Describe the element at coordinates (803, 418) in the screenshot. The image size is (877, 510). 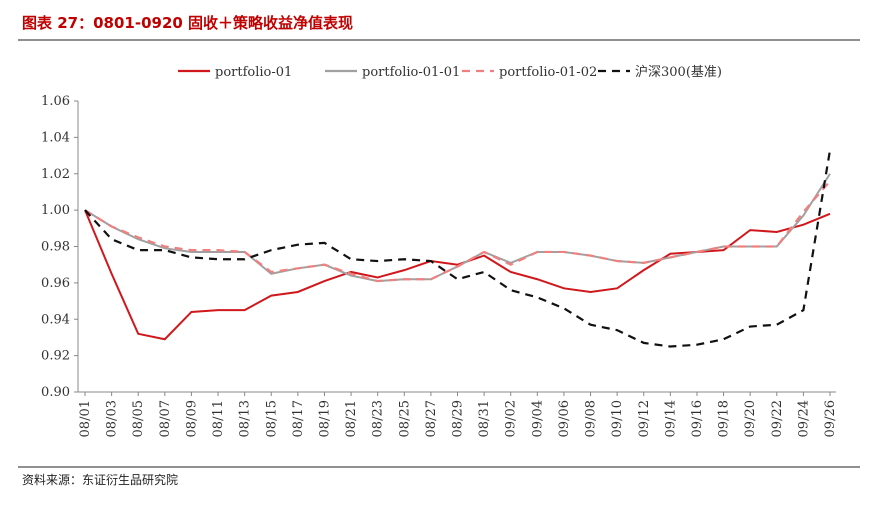
I see `x-tick-label: 09/24` at that location.